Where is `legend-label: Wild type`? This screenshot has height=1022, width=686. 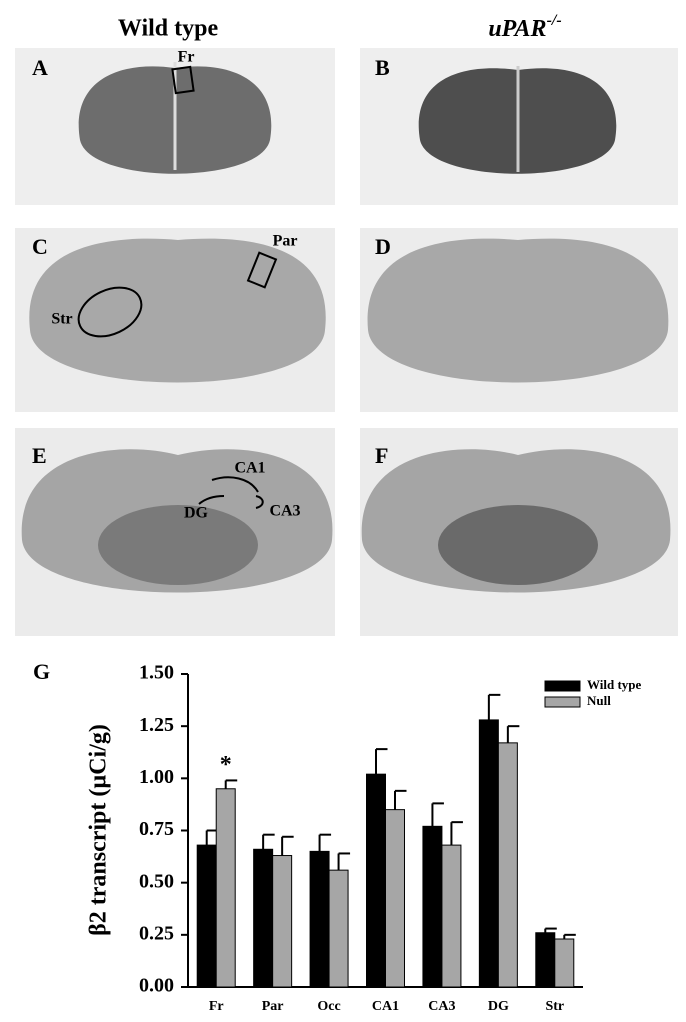
legend-label: Wild type is located at coordinates (614, 684).